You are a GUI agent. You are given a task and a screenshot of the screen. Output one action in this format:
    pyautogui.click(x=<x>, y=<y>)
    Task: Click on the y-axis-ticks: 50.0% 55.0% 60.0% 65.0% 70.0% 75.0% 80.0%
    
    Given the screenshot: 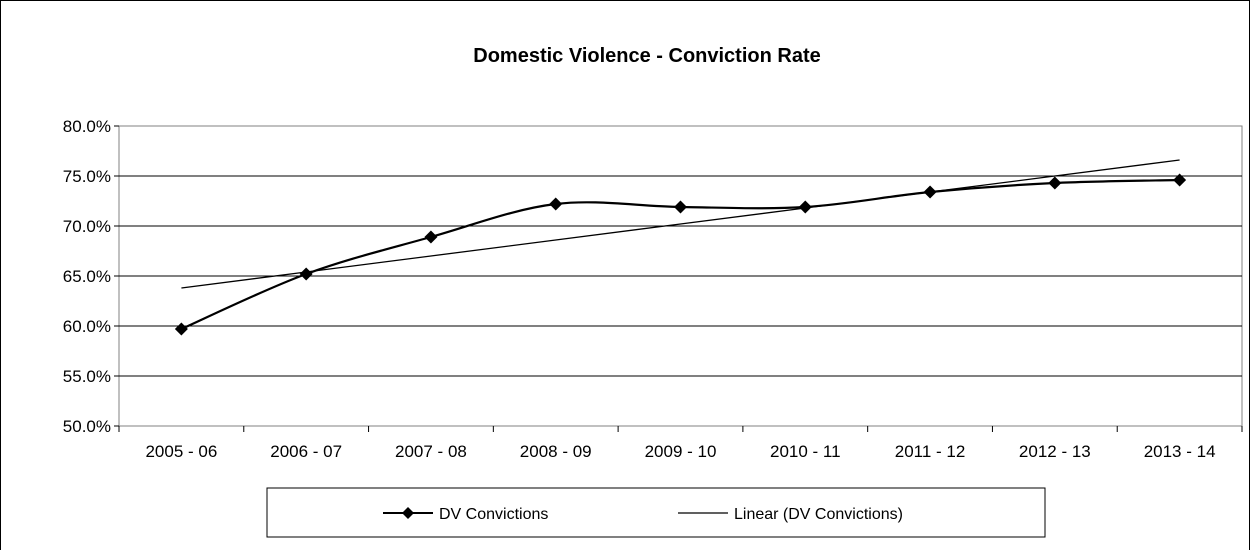 What is the action you would take?
    pyautogui.click(x=91, y=276)
    